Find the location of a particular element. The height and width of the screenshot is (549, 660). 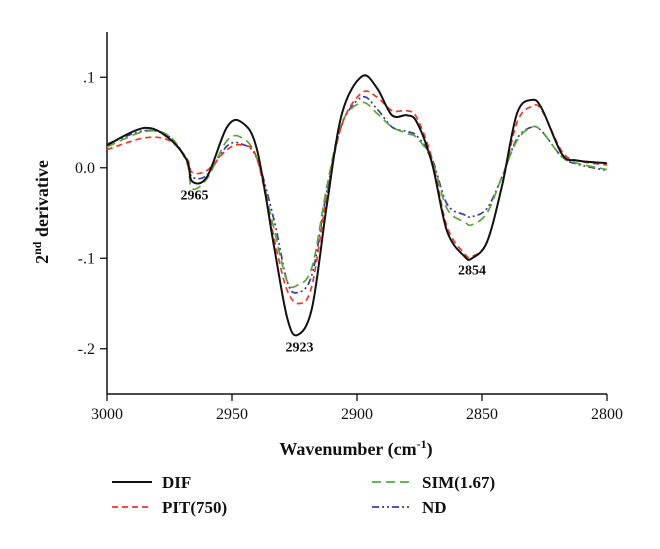

annotation-layer: 2965 2923 2854 is located at coordinates (334, 271).